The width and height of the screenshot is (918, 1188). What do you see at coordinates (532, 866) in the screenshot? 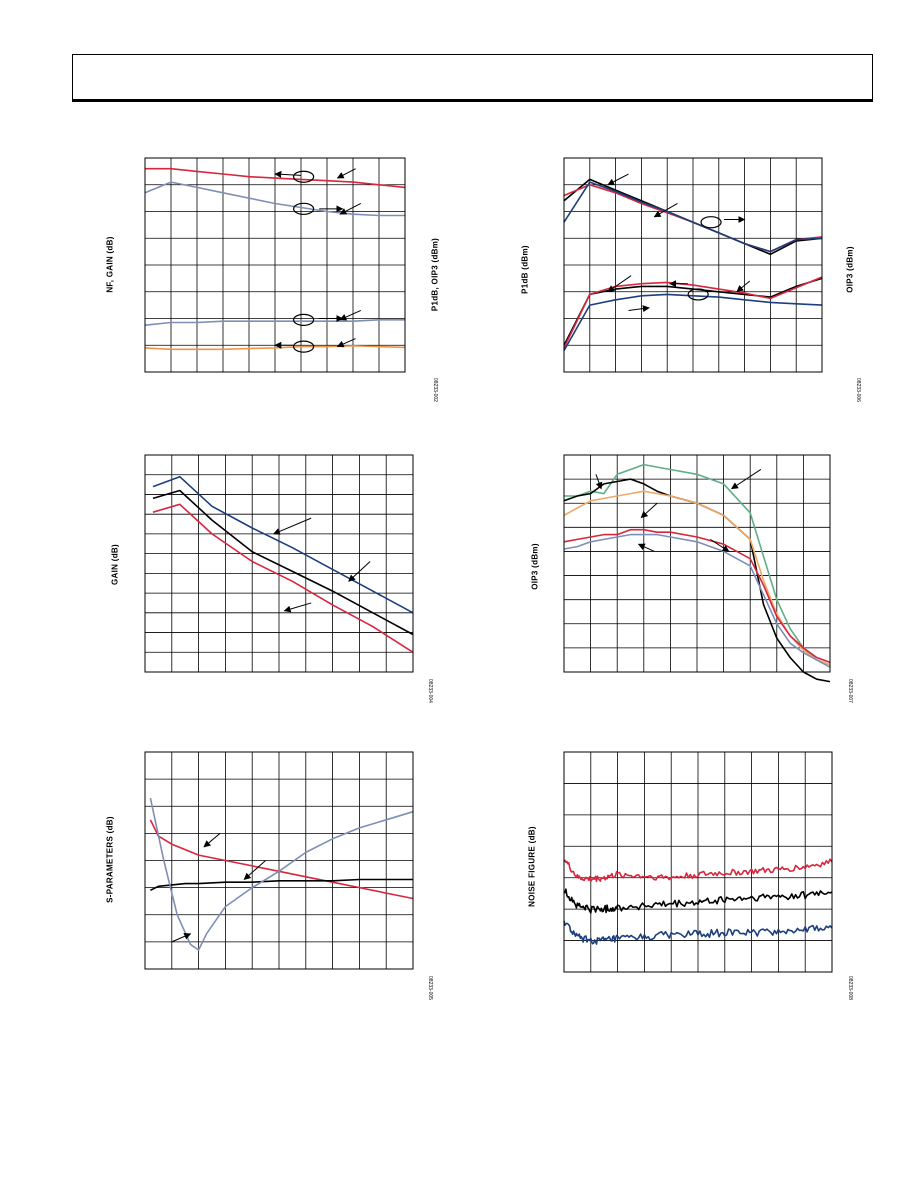
I see `chart-noise-figure-ylabel: NOISE FIGURE (dB)` at bounding box center [532, 866].